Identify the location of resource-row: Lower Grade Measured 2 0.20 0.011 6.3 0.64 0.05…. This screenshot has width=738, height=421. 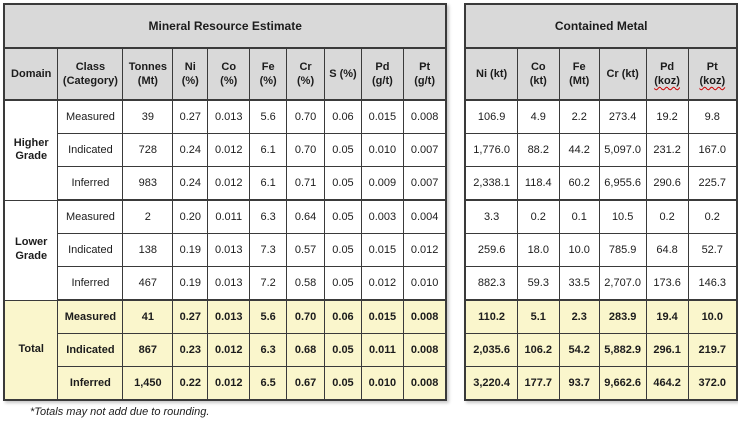
(225, 250).